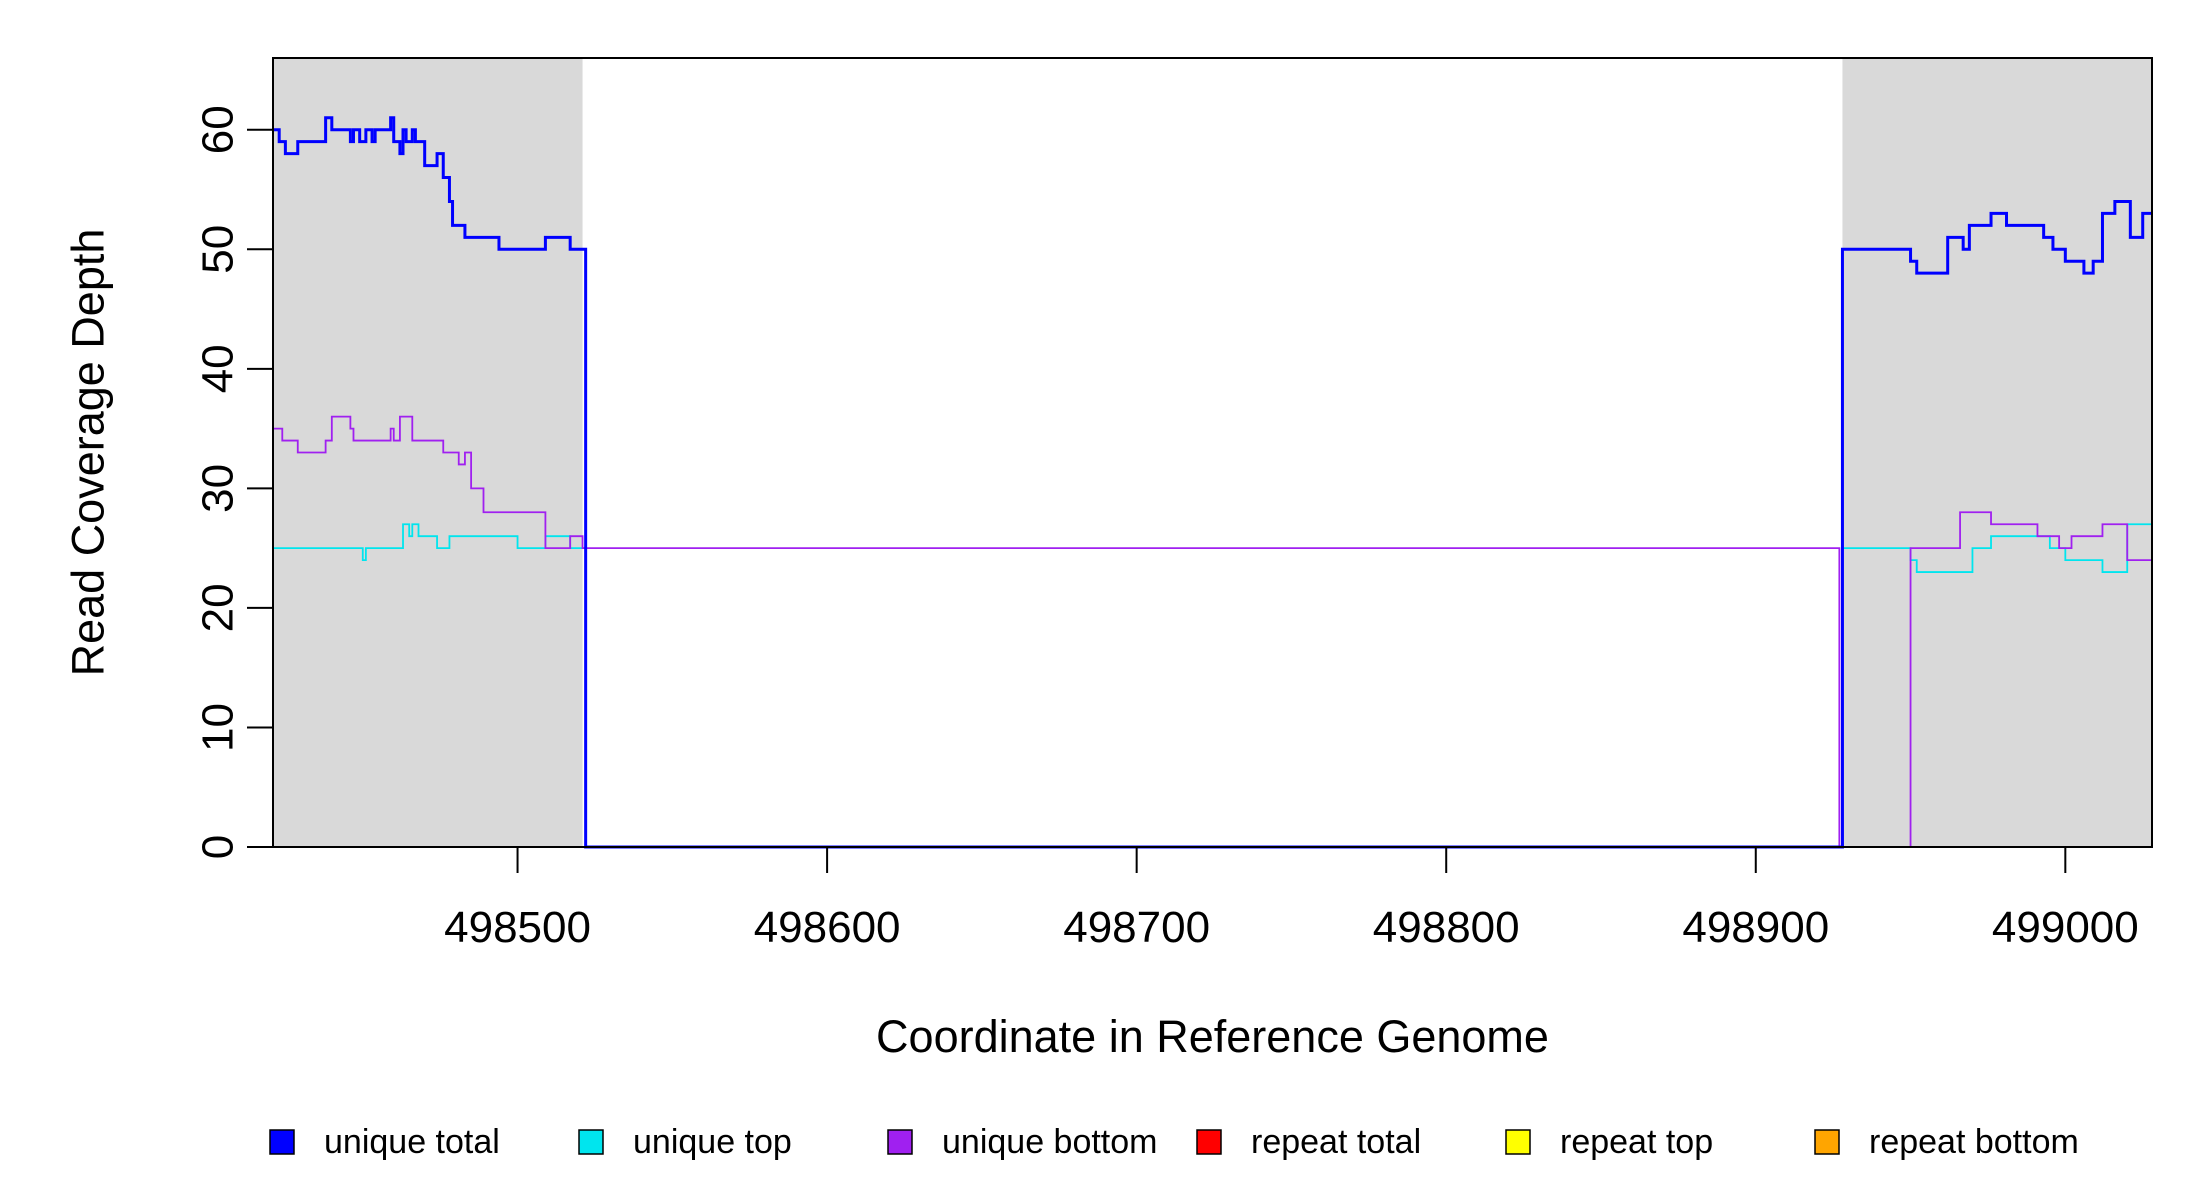 The height and width of the screenshot is (1200, 2200). Describe the element at coordinates (282, 1142) in the screenshot. I see `legend-swatch-unique-total` at that location.